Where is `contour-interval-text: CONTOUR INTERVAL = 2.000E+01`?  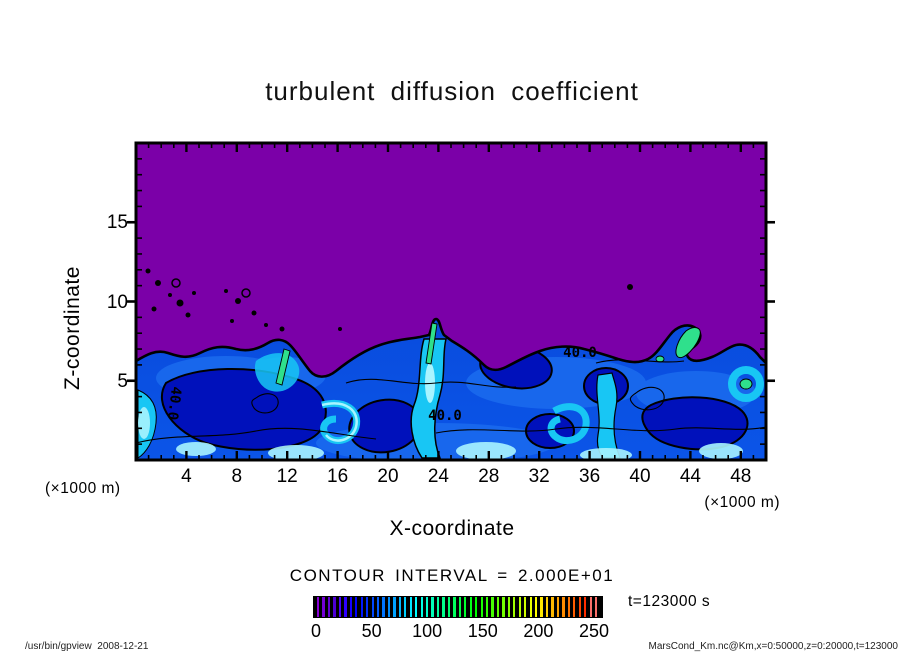
contour-interval-text: CONTOUR INTERVAL = 2.000E+01 is located at coordinates (452, 575).